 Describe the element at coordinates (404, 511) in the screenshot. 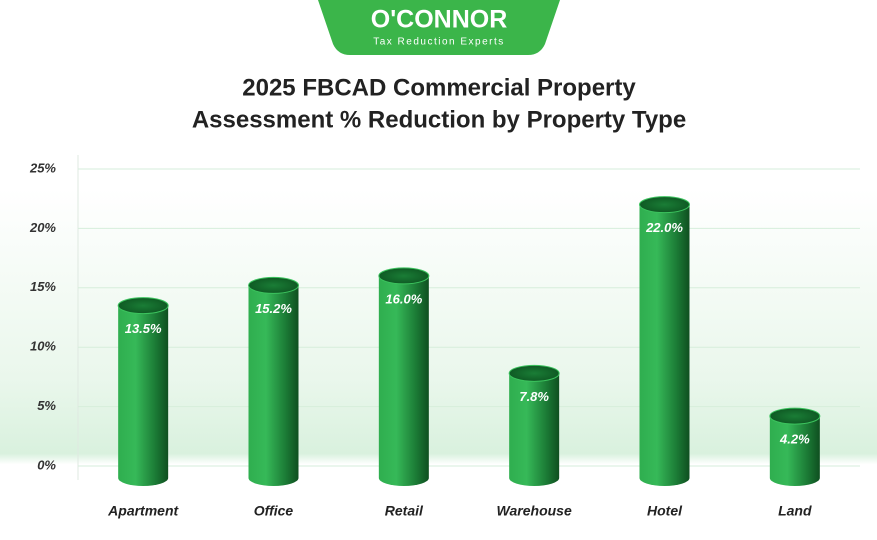

I see `x-tick-label: Retail` at that location.